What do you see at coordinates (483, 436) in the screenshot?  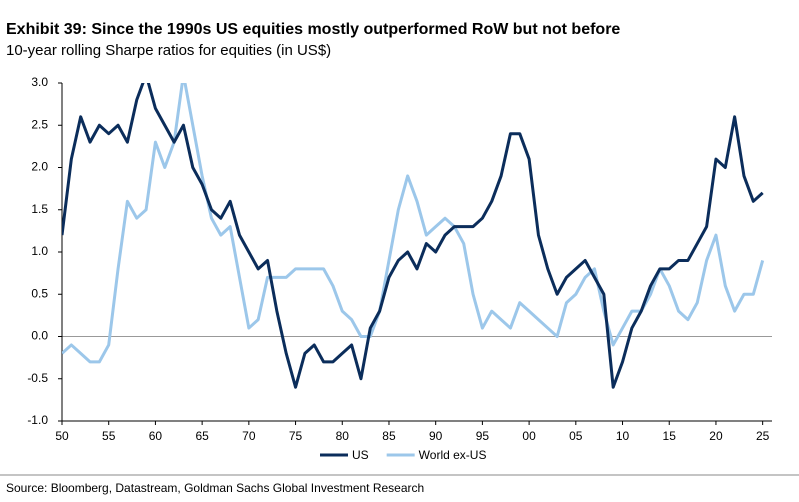 I see `x-tick-label: 95` at bounding box center [483, 436].